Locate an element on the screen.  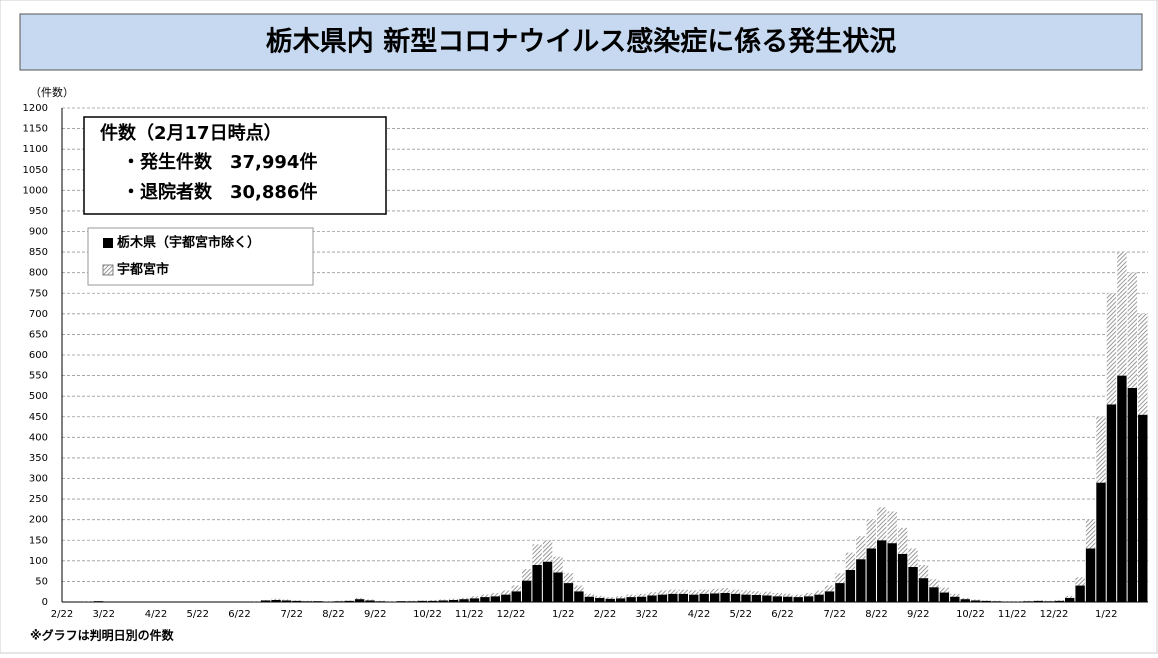
y-tick-label: 400 is located at coordinates (38, 437).